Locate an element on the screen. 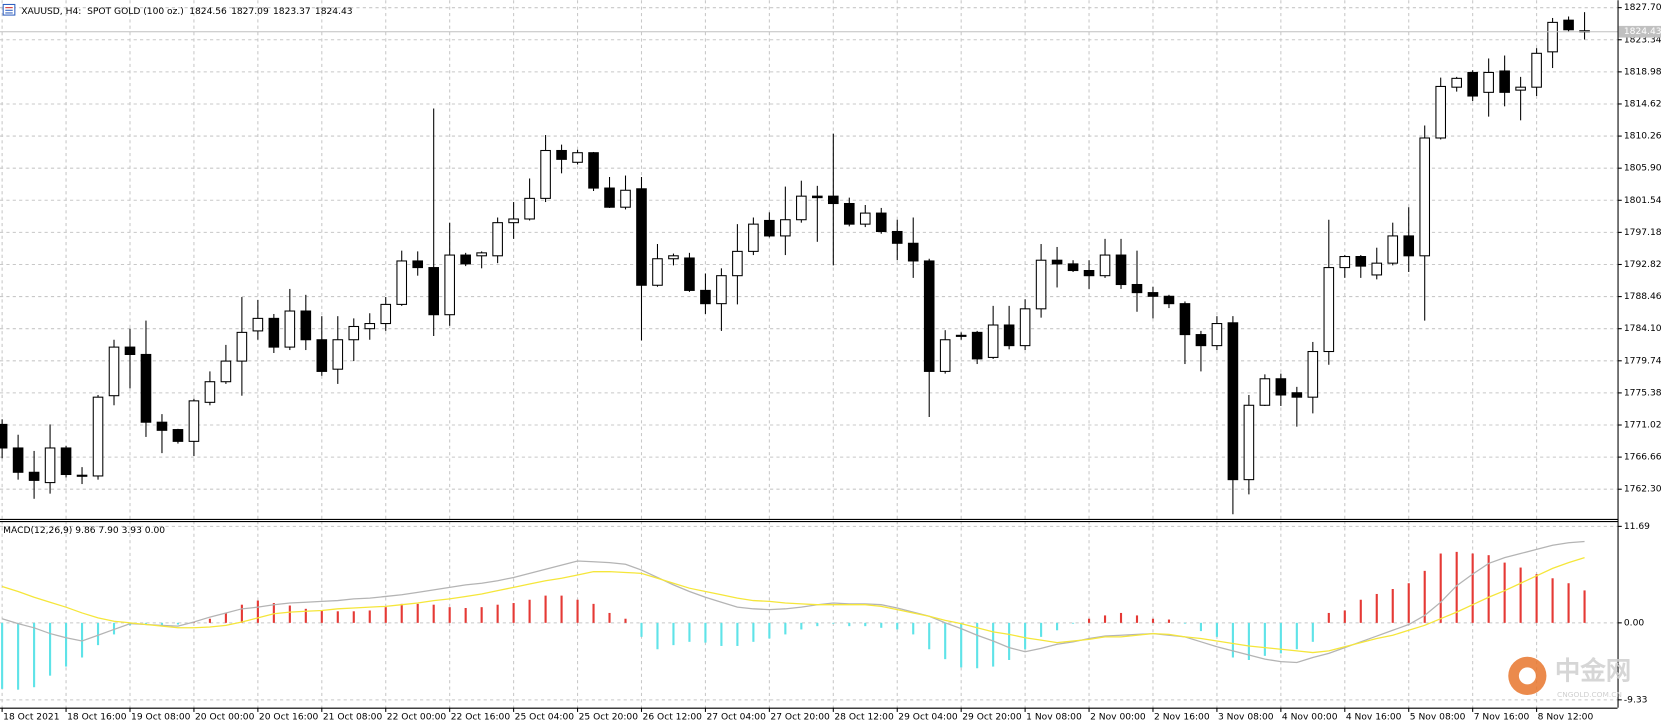 Image resolution: width=1661 pixels, height=727 pixels. x-tick-label: 2 Nov 00:00 is located at coordinates (1118, 718).